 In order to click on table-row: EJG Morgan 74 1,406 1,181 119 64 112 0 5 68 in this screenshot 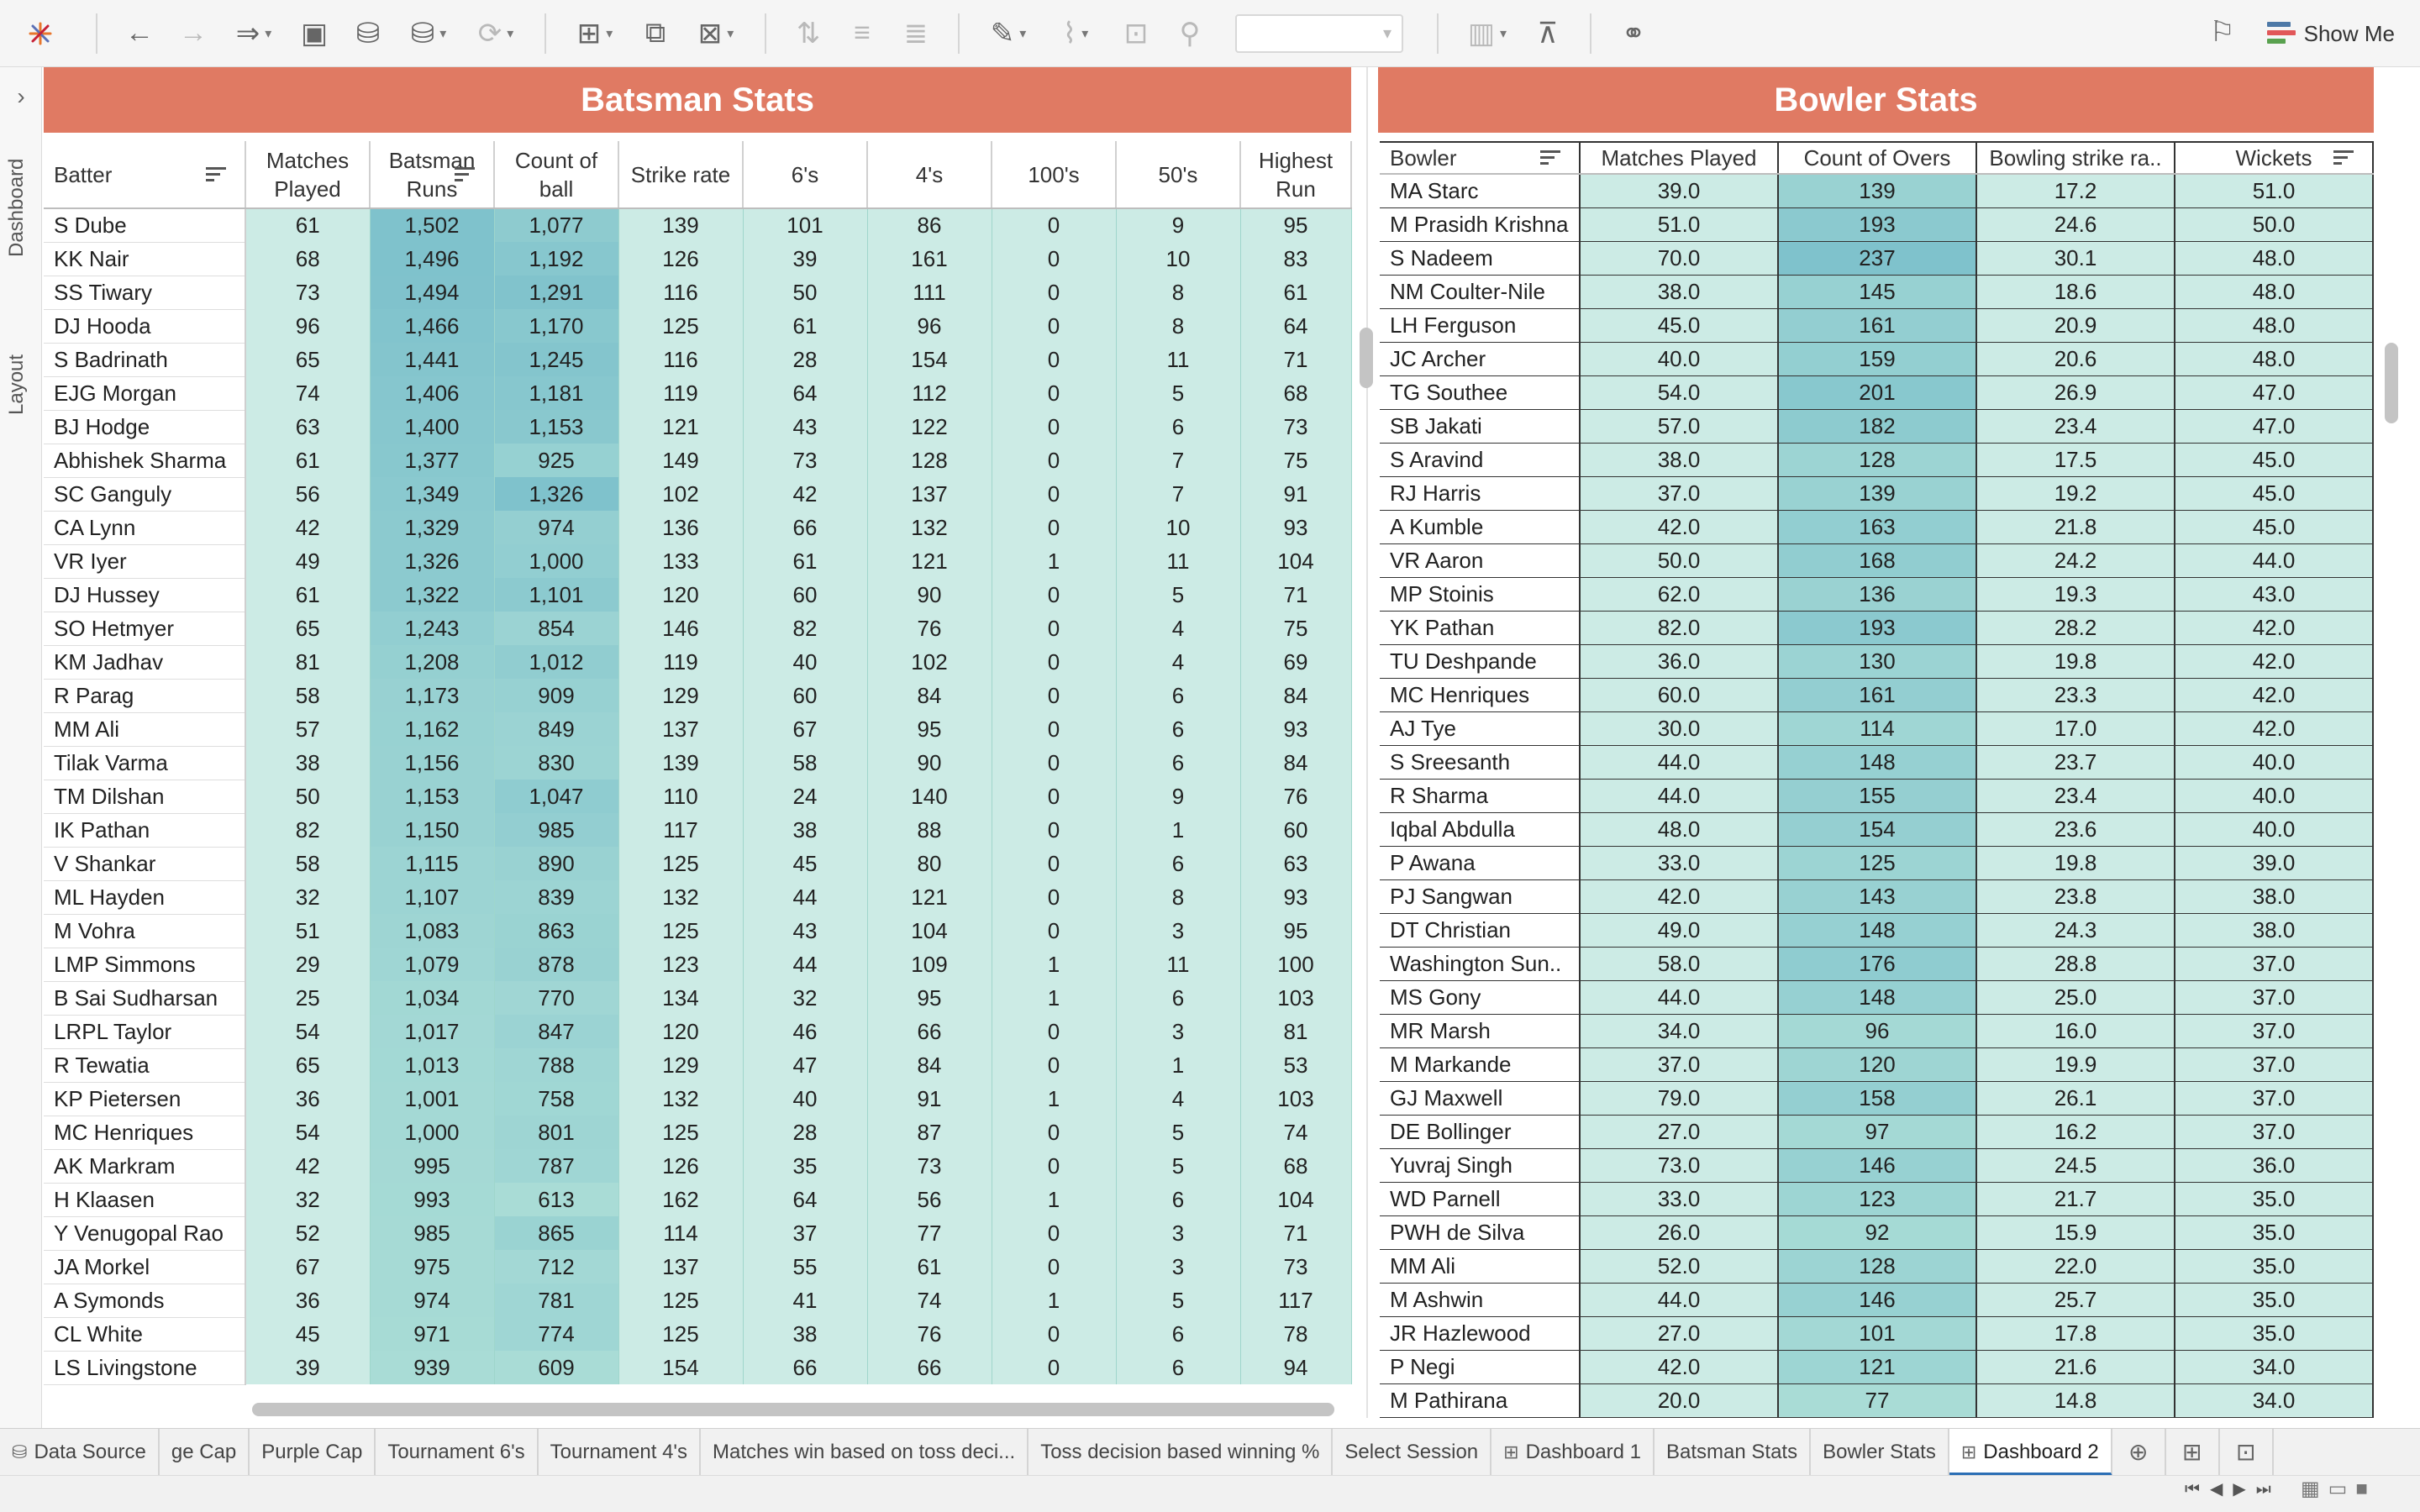, I will do `click(698, 393)`.